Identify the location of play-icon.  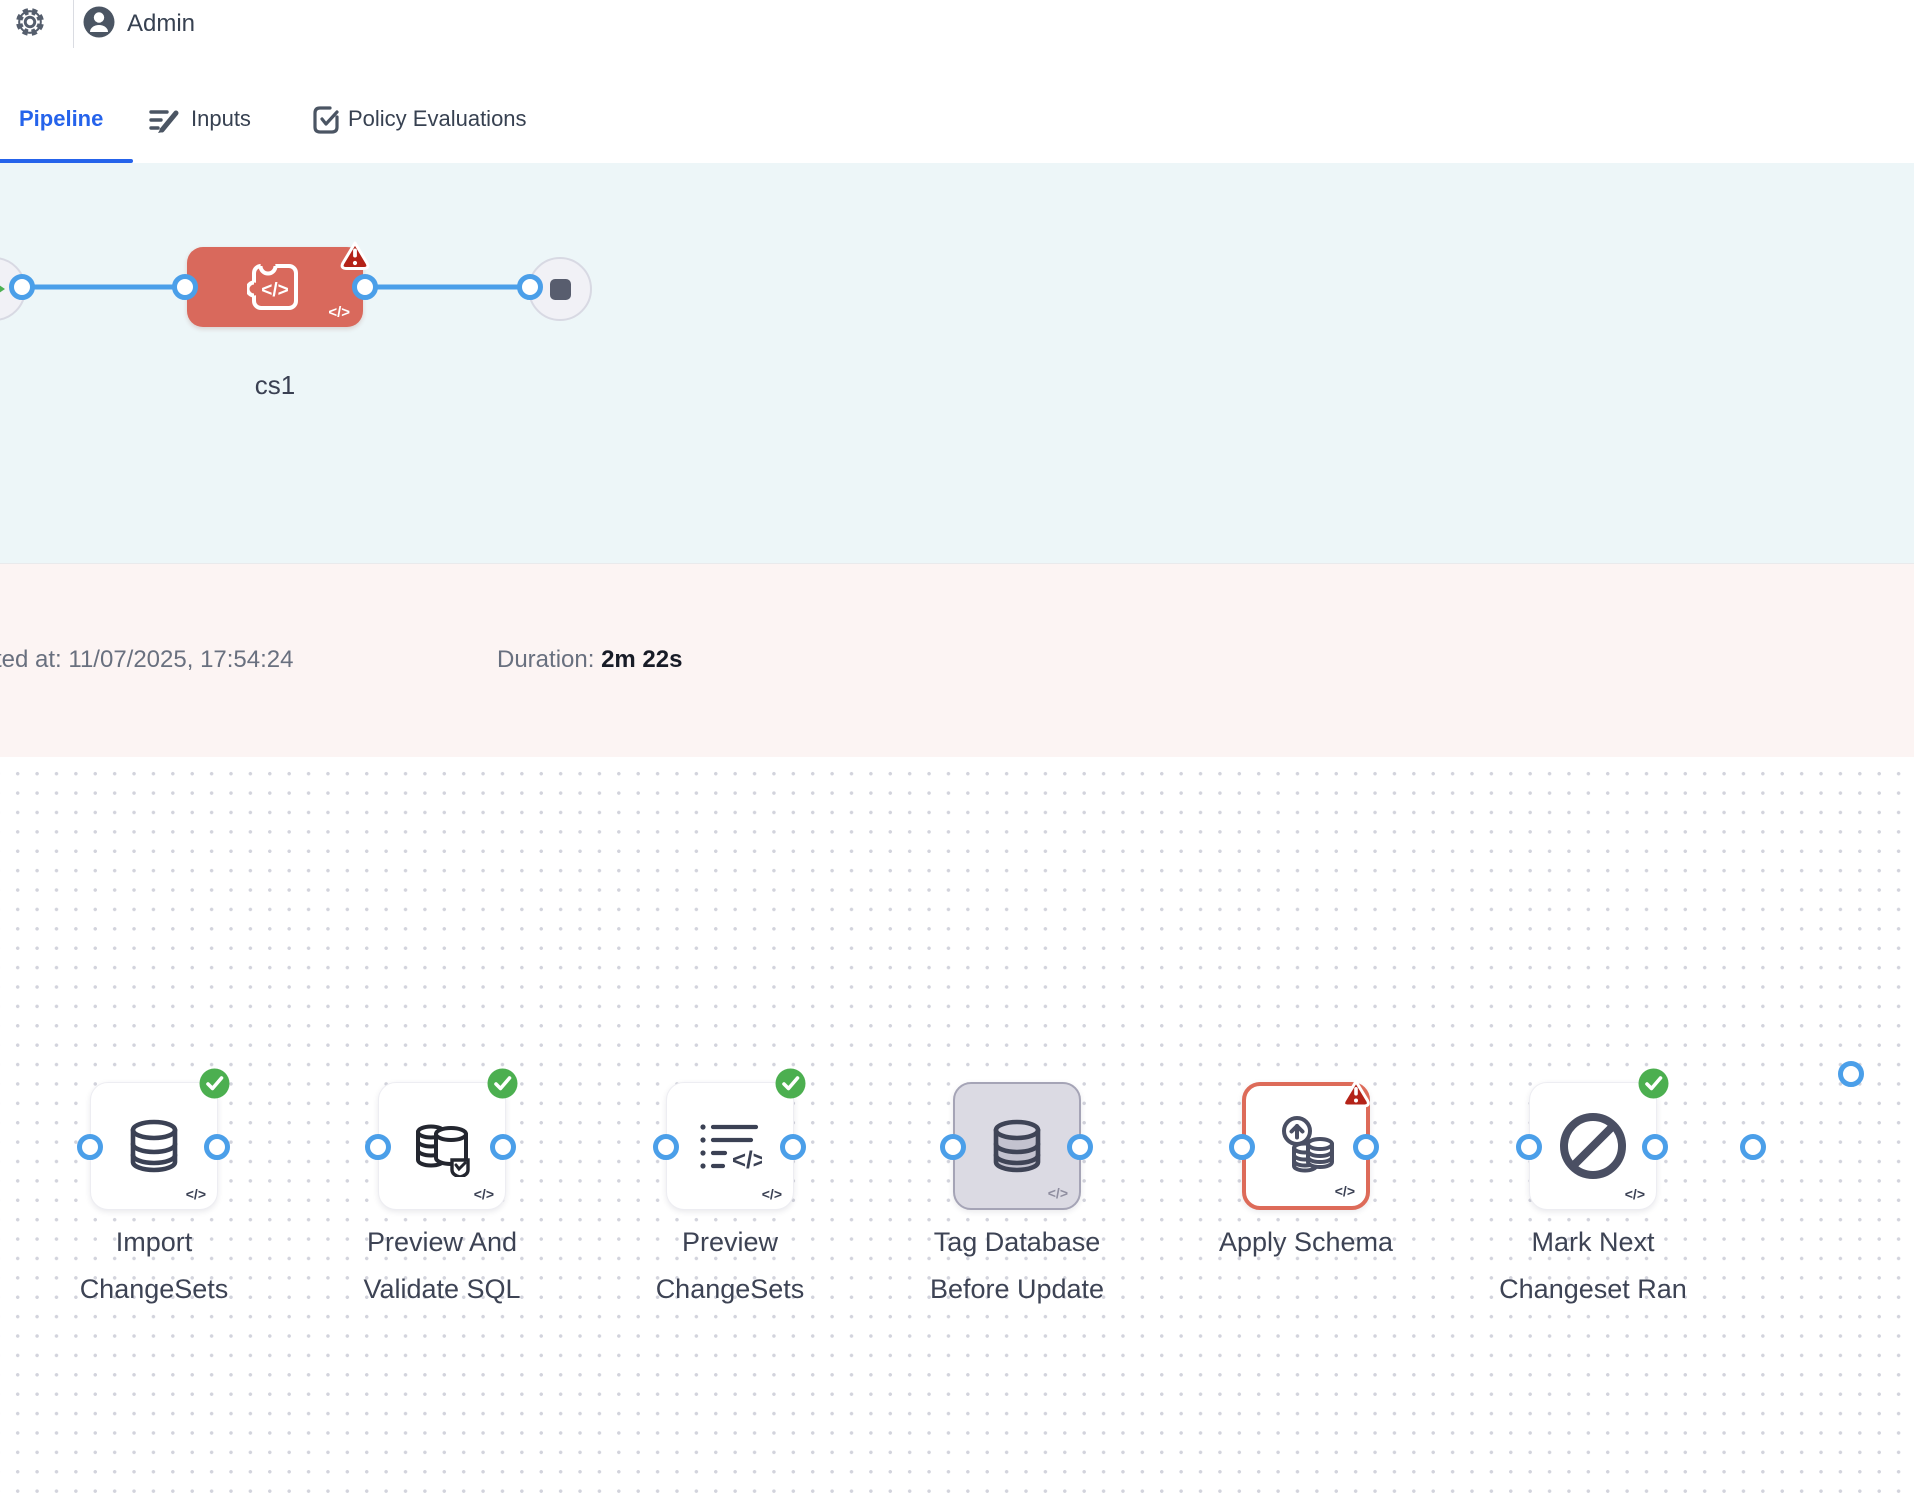
(2, 289).